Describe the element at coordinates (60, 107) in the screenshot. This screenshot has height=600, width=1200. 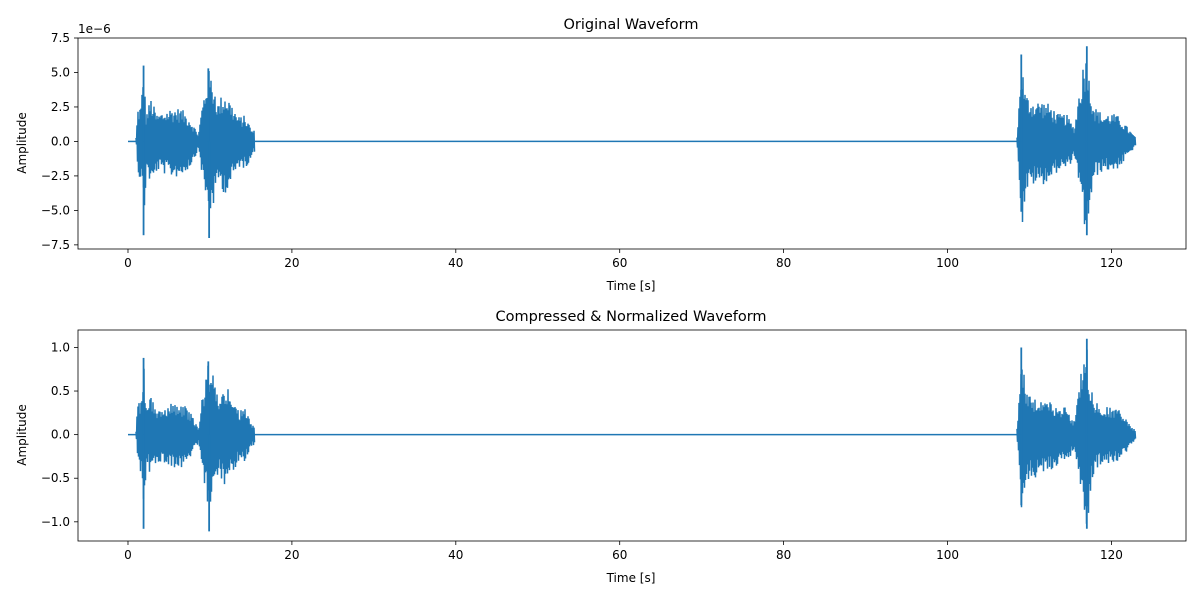
I see `y-tick-label: 2.5` at that location.